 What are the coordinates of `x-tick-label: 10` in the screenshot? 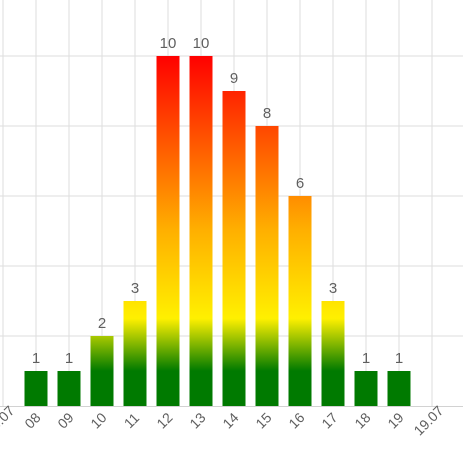 It's located at (98, 420).